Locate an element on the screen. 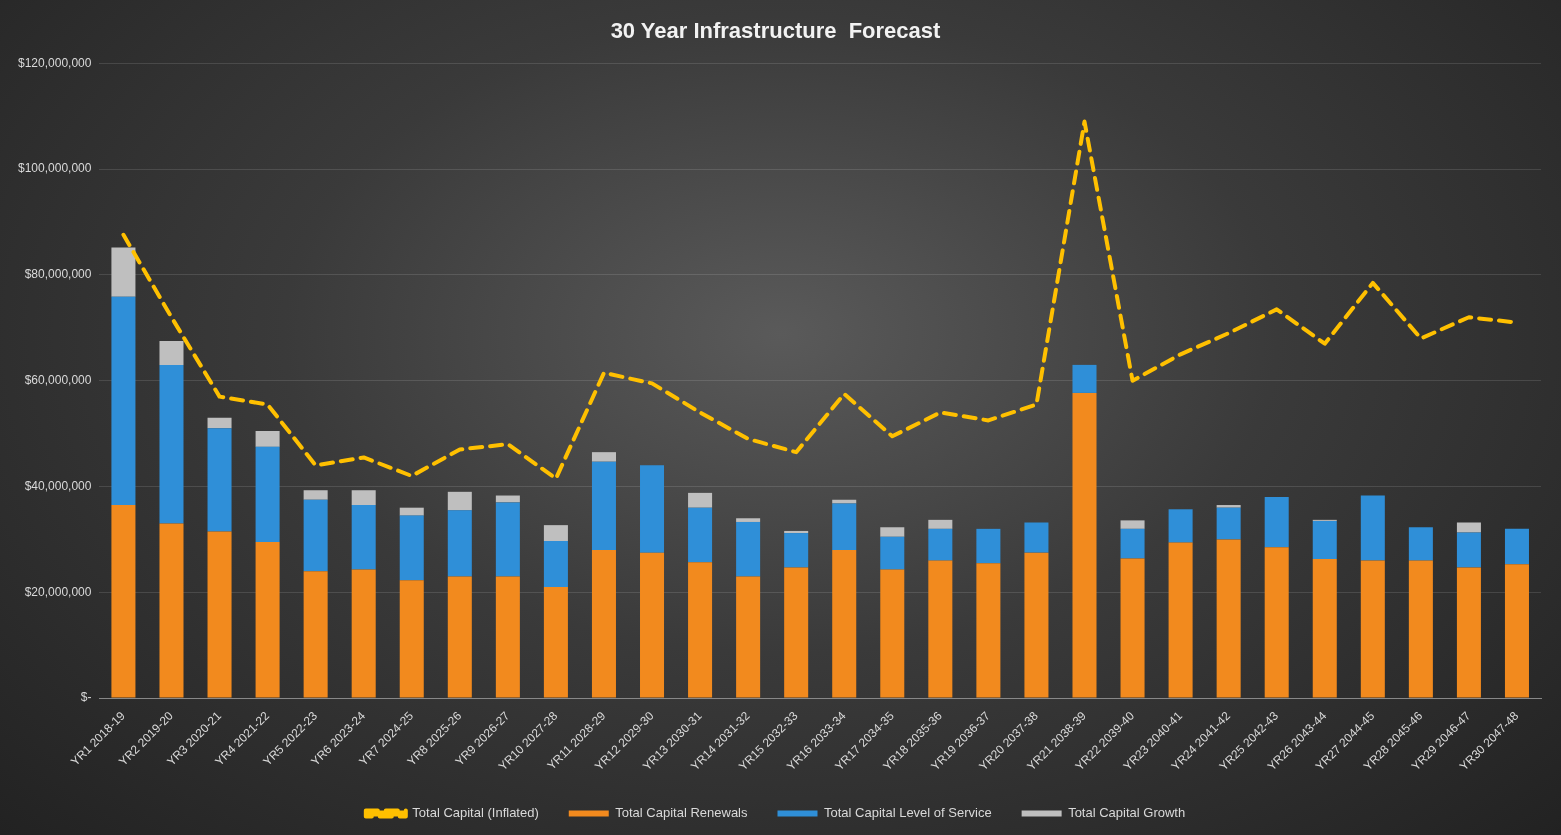 The image size is (1561, 835). y-tick-label: $80,000,000 is located at coordinates (58, 274).